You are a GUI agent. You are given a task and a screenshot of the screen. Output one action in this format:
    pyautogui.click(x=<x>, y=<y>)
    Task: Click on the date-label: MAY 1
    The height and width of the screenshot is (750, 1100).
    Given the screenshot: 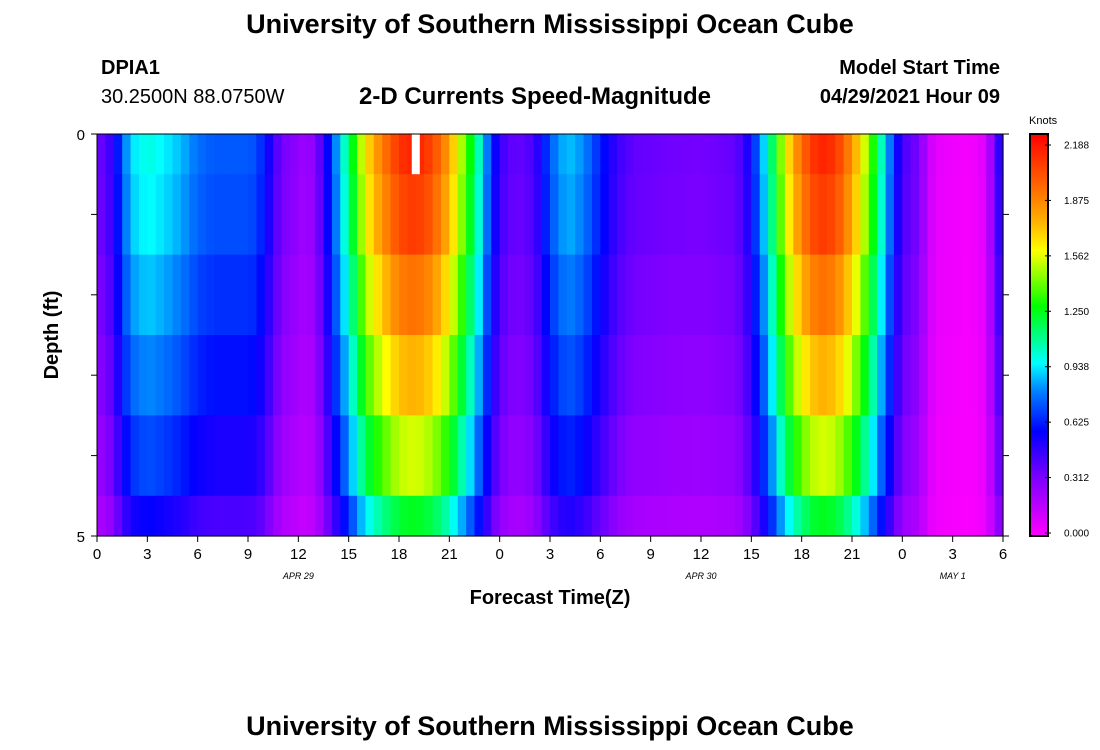 What is the action you would take?
    pyautogui.click(x=953, y=576)
    